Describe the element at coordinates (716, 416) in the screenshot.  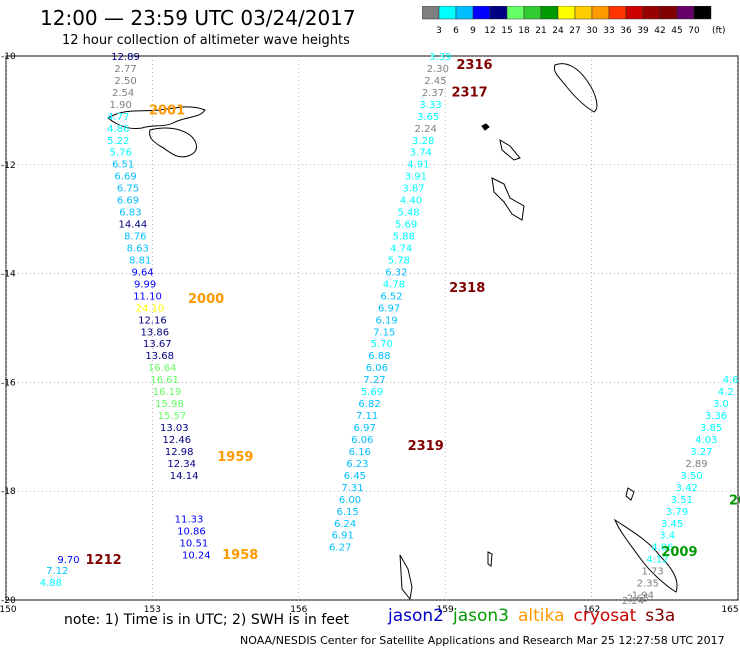
I see `swh-value-cryosat: 3.36` at that location.